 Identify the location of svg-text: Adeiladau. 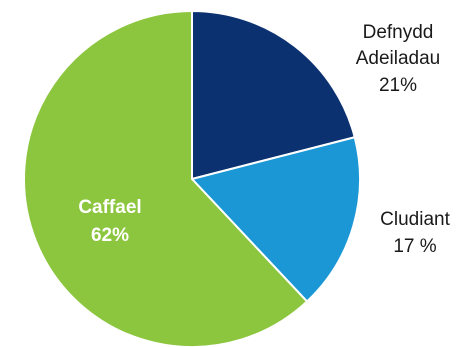
(398, 58).